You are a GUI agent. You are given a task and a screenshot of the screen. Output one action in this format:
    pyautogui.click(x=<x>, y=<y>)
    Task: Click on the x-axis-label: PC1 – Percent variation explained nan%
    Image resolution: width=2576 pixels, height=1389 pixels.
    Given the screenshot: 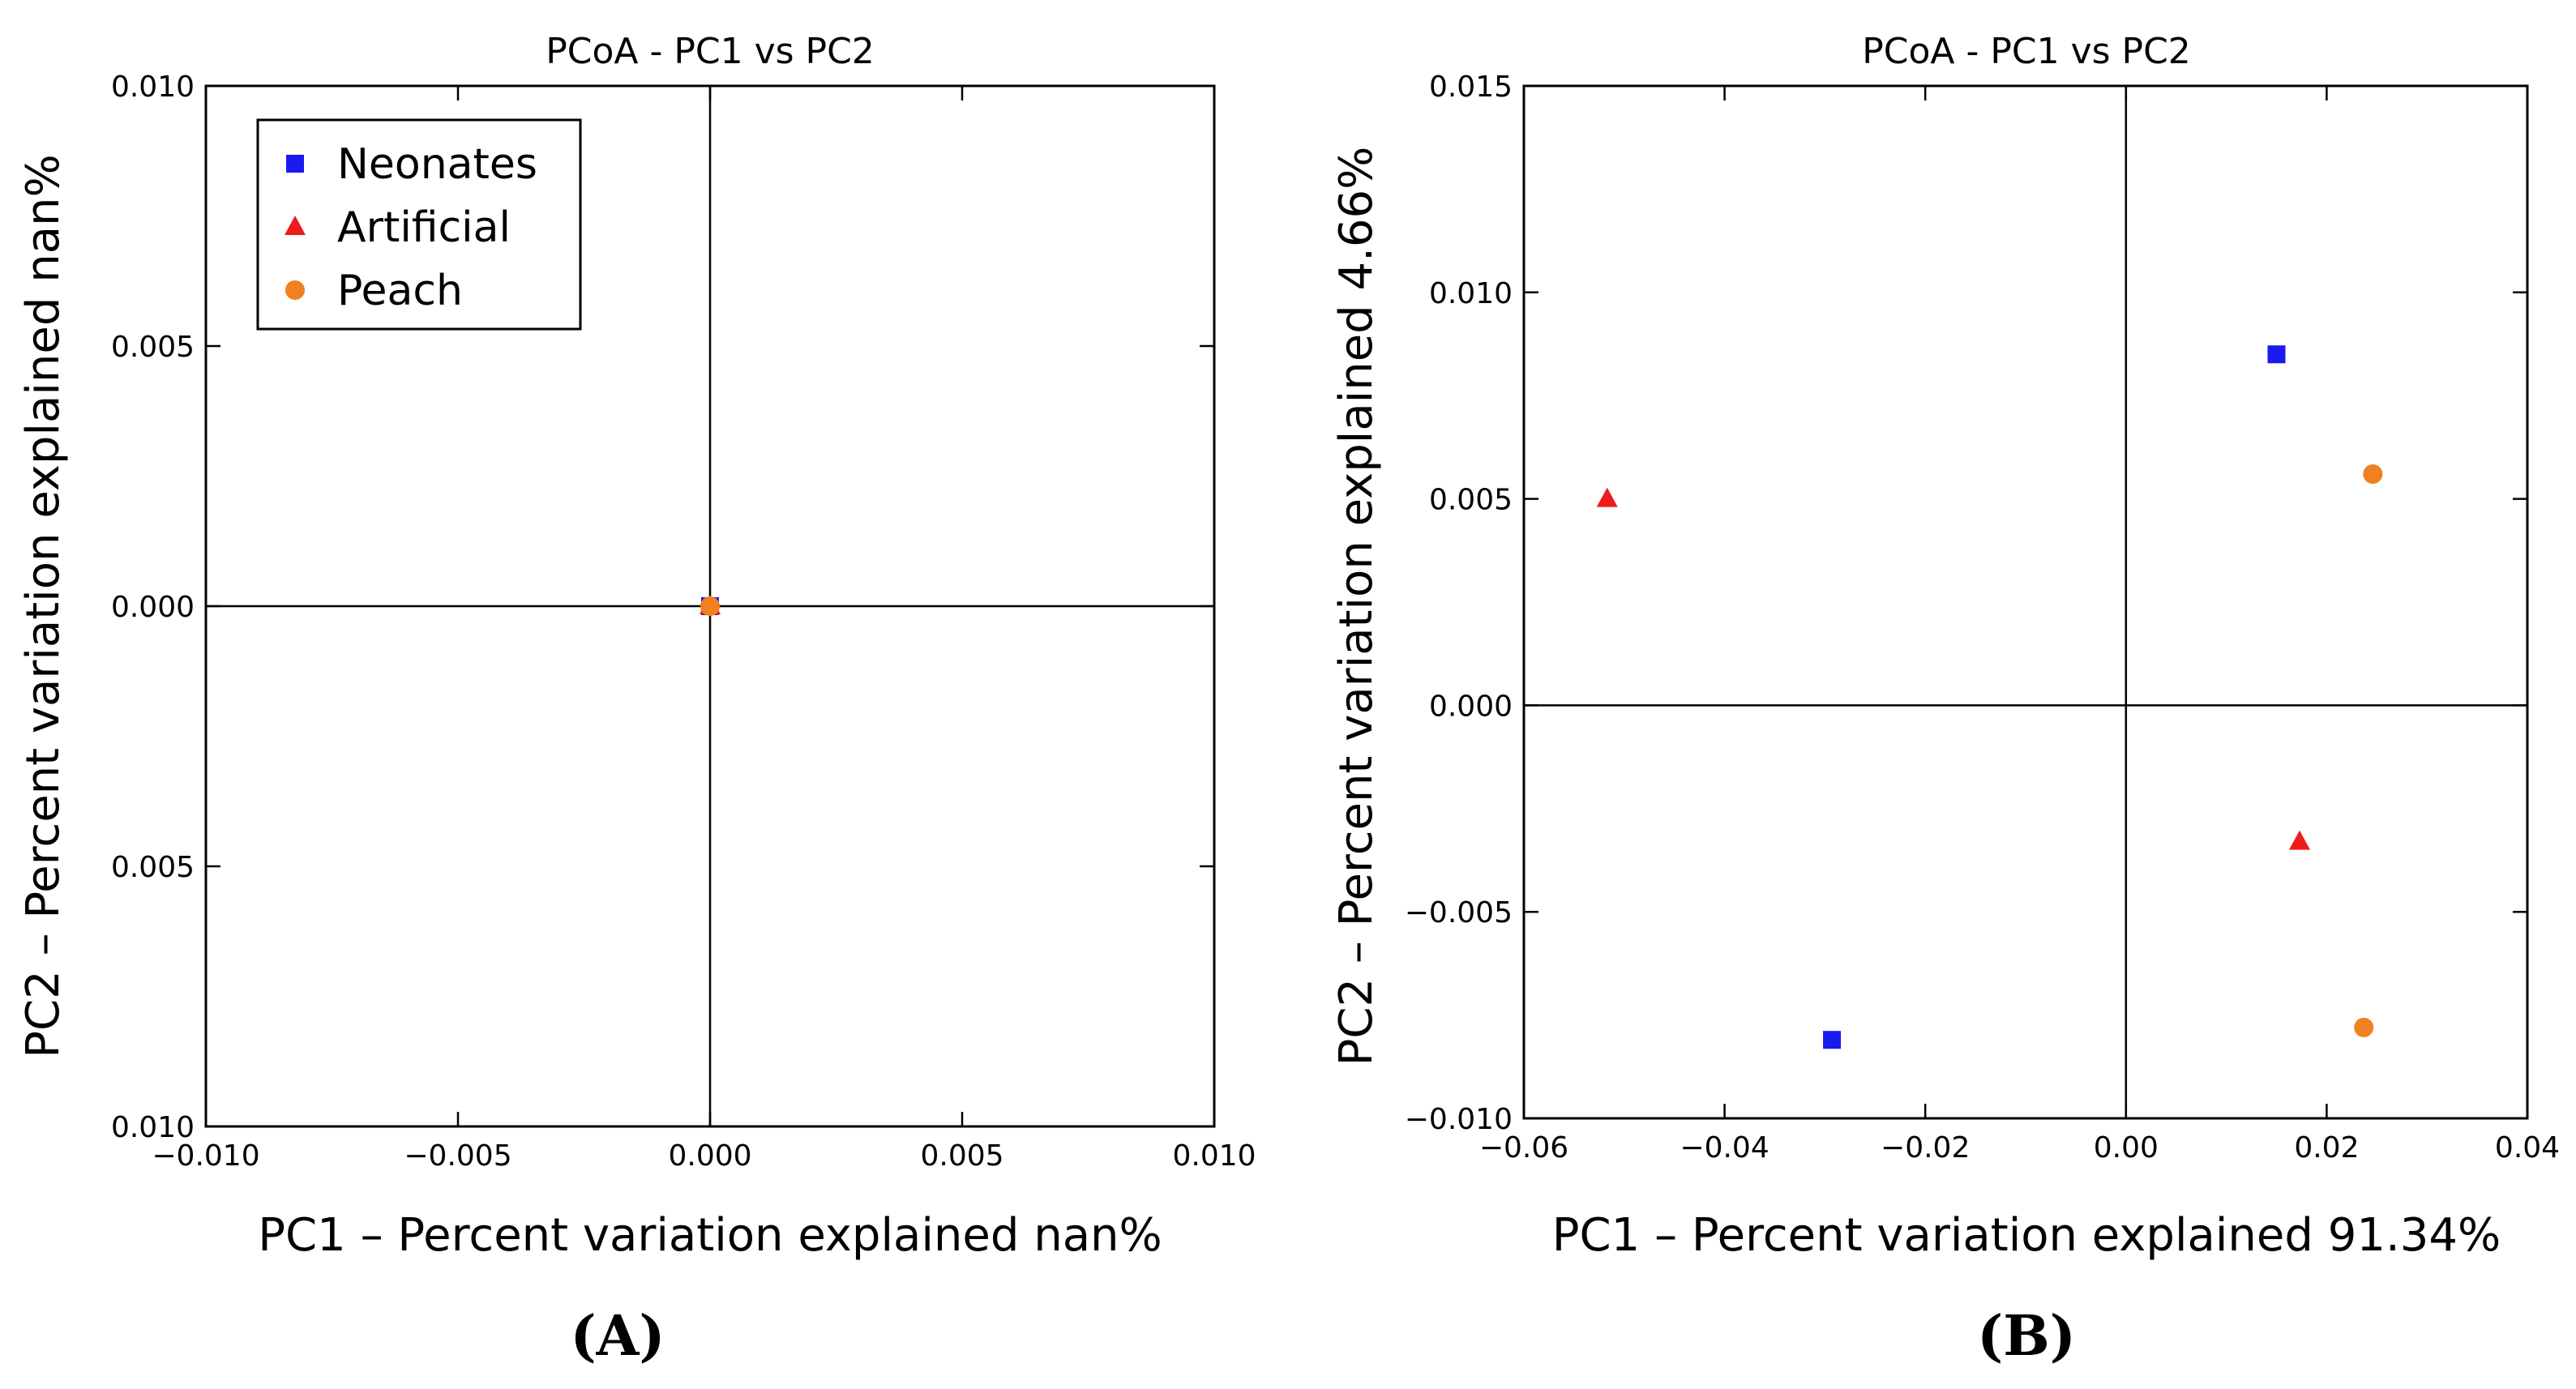 What is the action you would take?
    pyautogui.click(x=710, y=1235)
    